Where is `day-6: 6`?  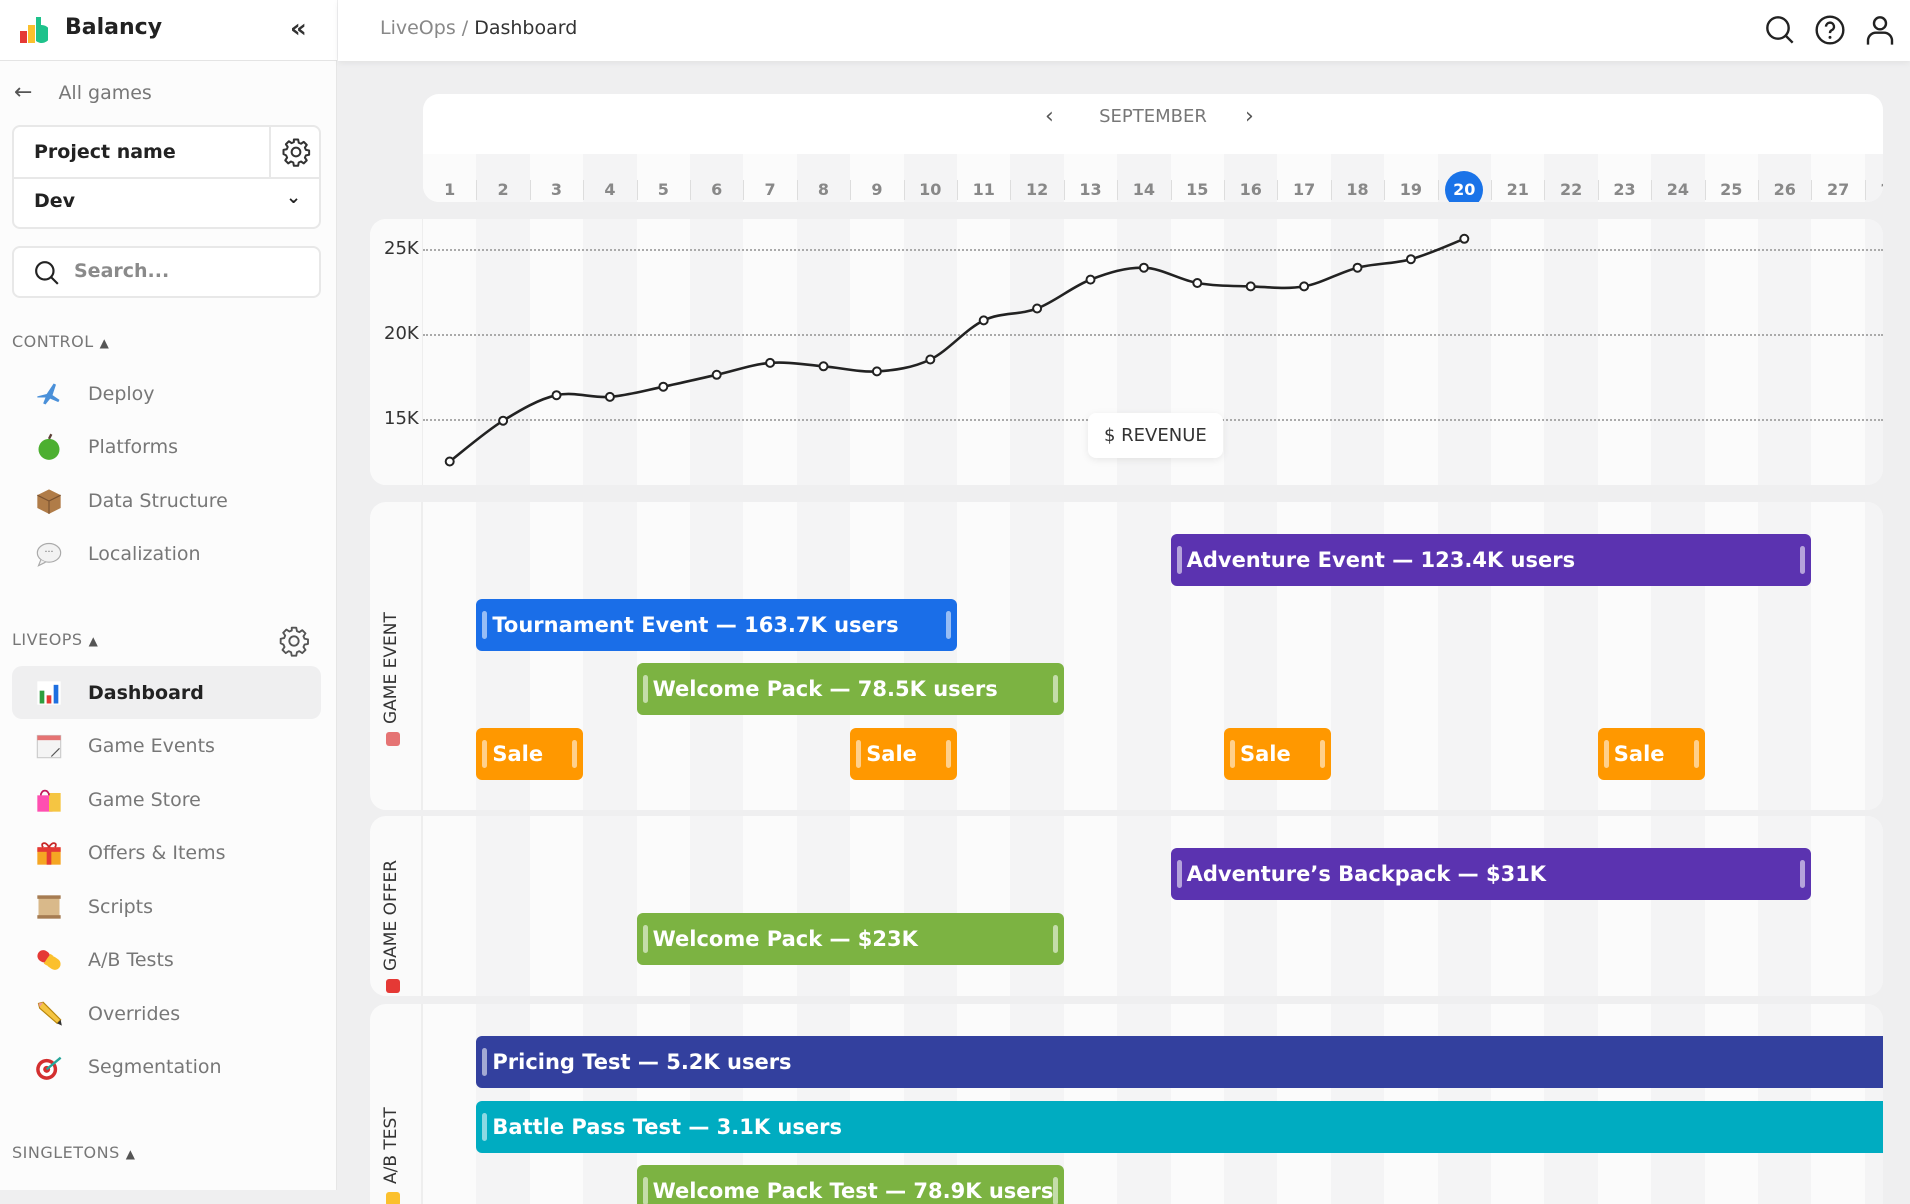
day-6: 6 is located at coordinates (716, 186).